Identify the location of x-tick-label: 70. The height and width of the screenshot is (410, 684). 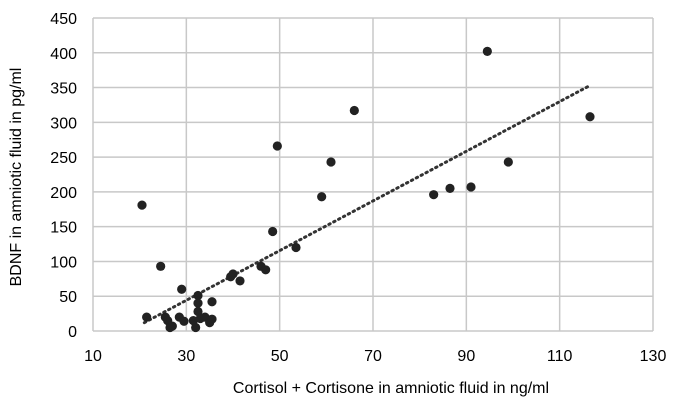
(373, 356).